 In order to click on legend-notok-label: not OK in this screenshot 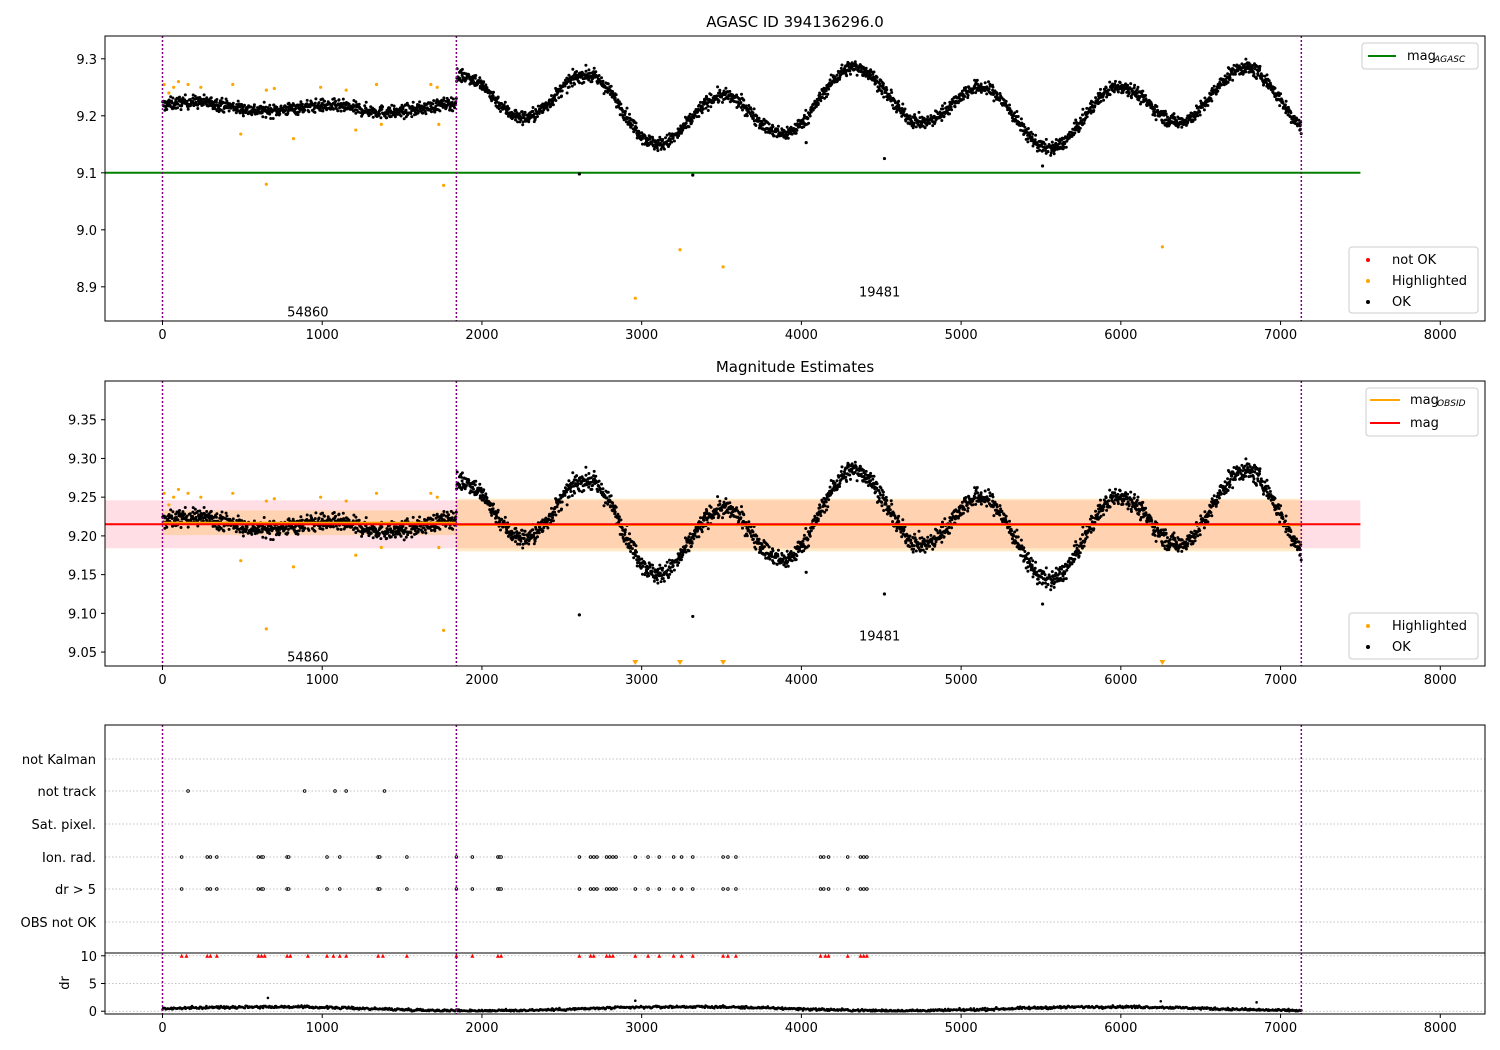, I will do `click(1414, 260)`.